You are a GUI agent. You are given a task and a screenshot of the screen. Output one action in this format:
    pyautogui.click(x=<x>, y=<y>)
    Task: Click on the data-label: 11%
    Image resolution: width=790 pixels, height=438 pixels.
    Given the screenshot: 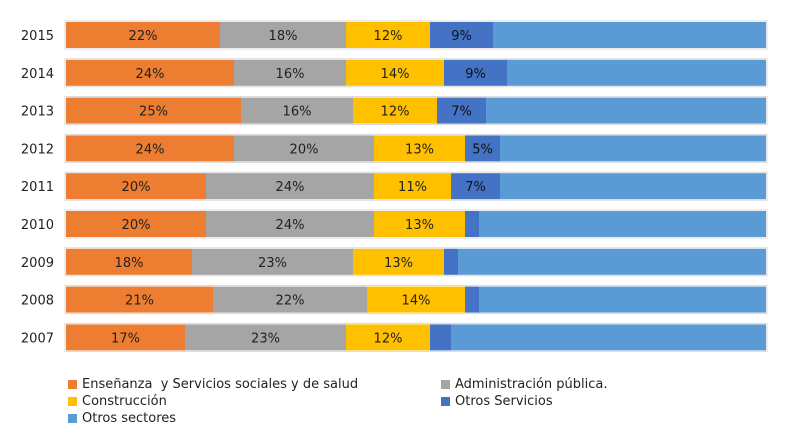 What is the action you would take?
    pyautogui.click(x=412, y=187)
    